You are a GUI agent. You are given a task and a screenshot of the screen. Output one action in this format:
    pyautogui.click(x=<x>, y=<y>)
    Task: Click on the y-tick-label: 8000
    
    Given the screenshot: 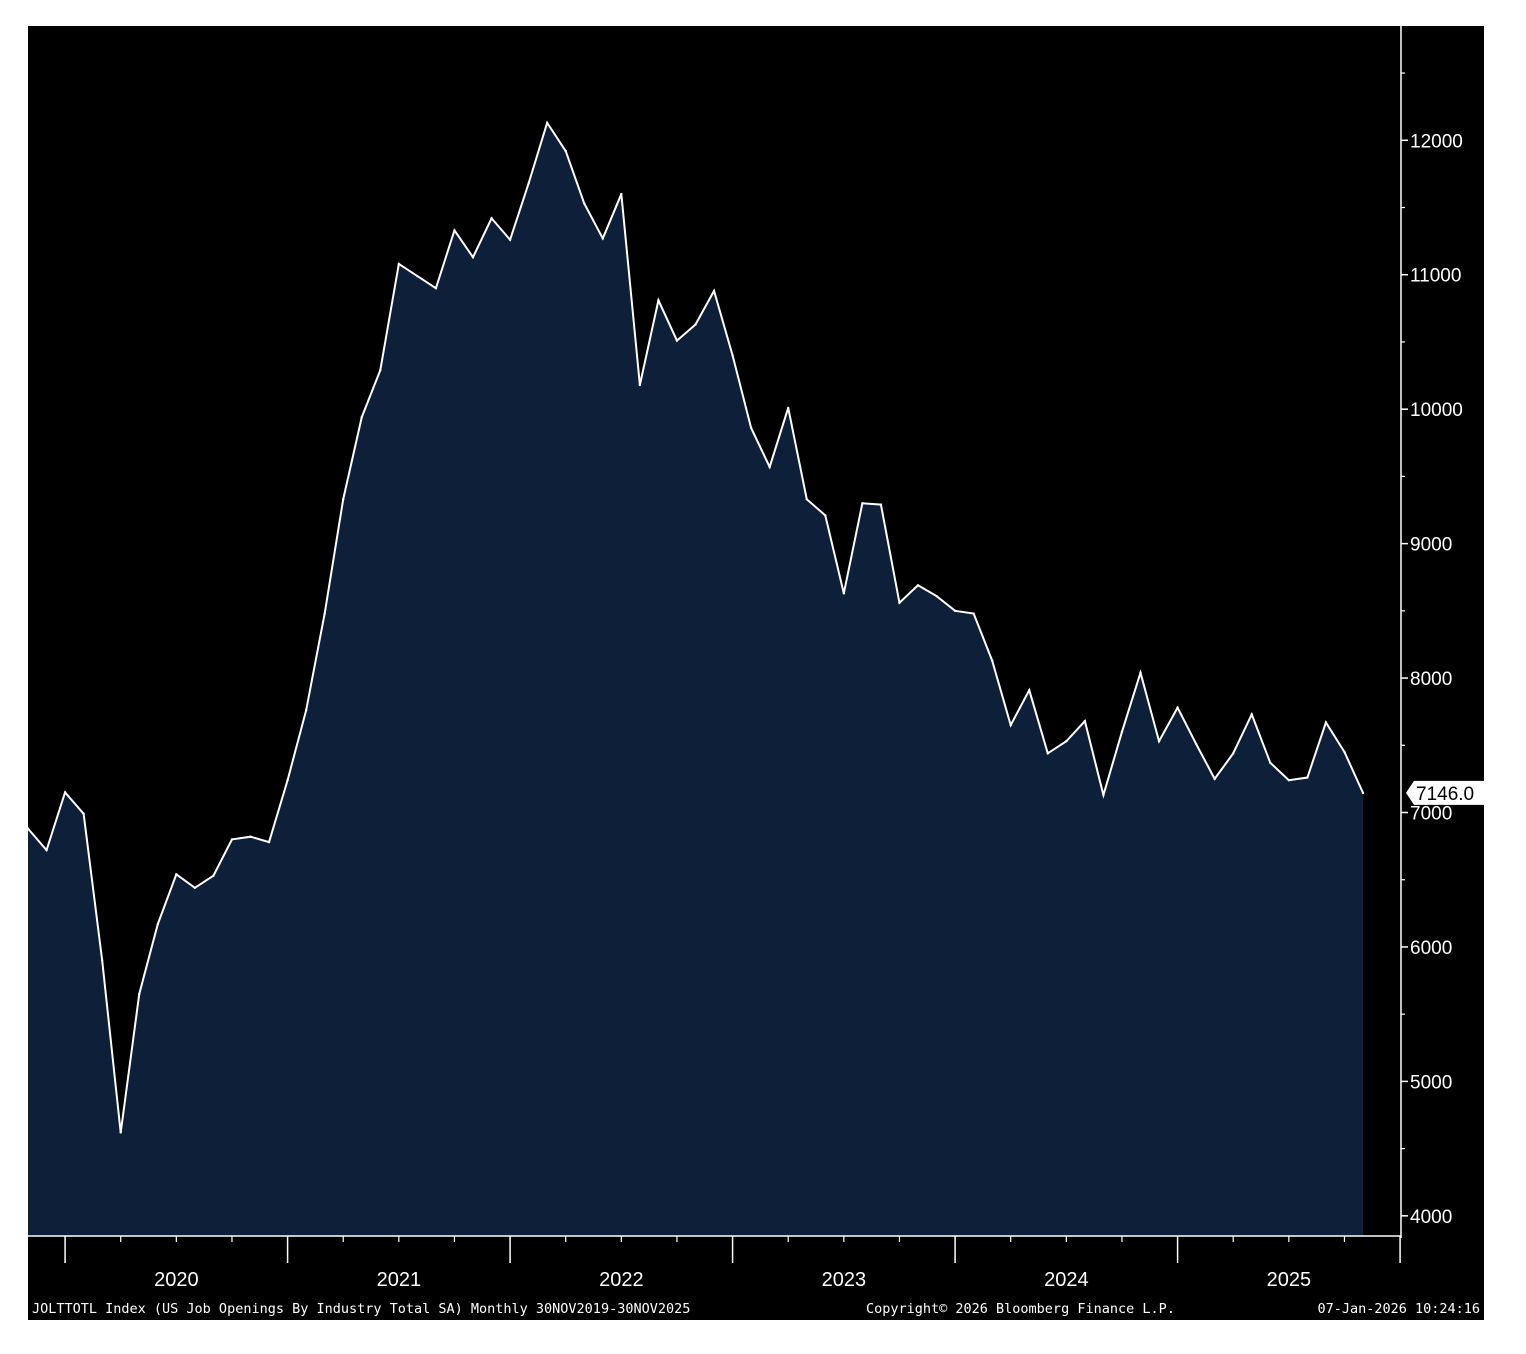 What is the action you would take?
    pyautogui.click(x=1431, y=679)
    